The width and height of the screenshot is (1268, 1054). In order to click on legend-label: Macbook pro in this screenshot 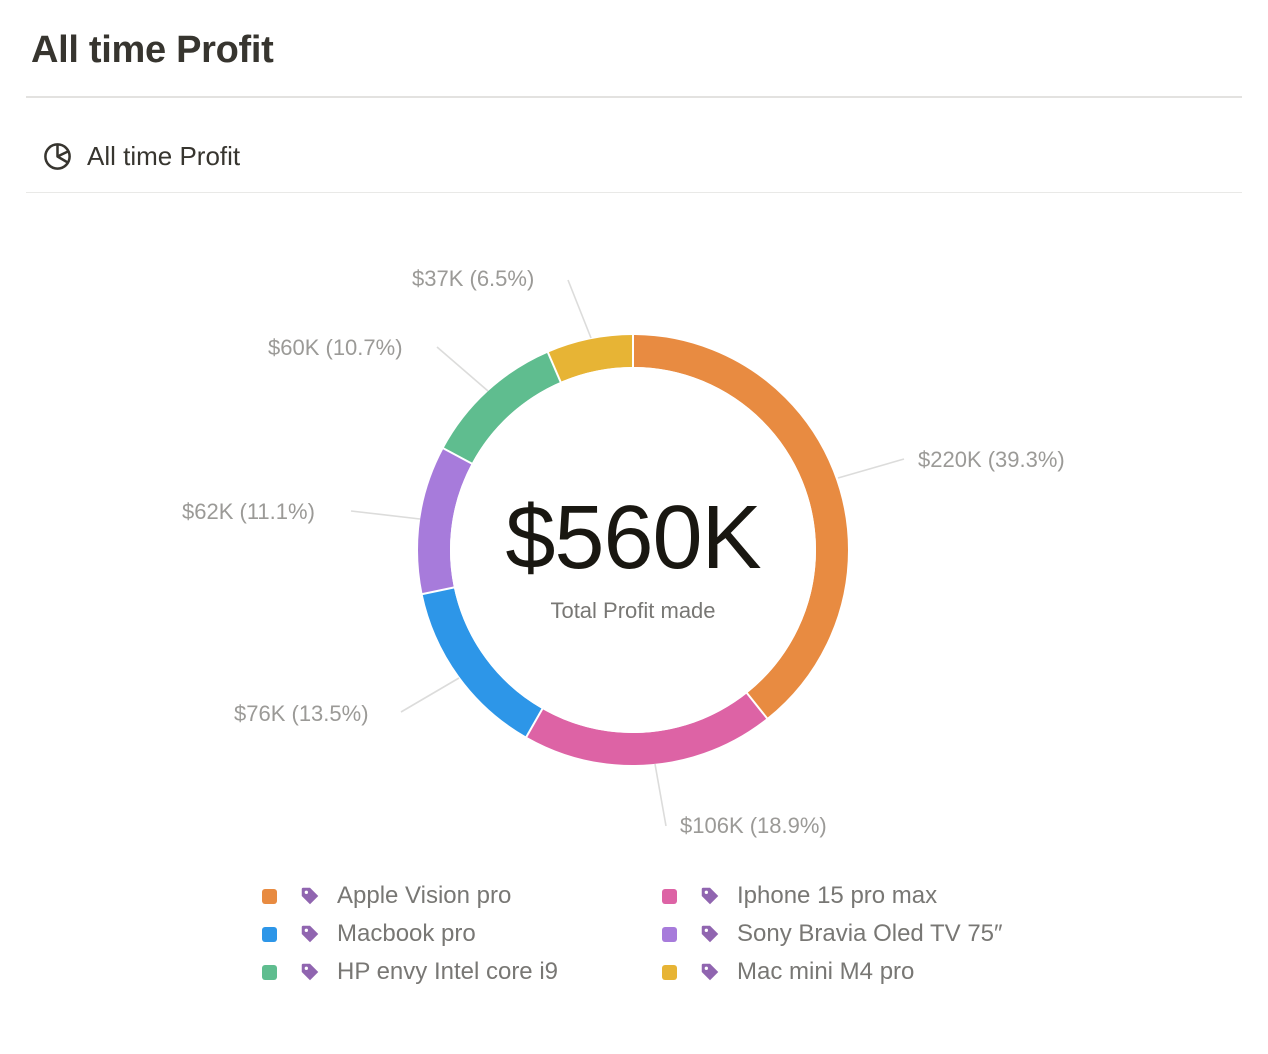, I will do `click(406, 933)`.